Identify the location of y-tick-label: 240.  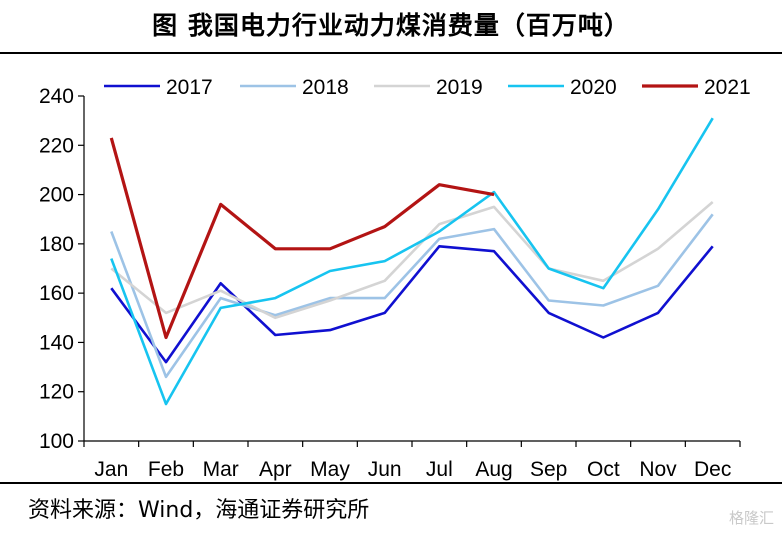
(56, 96).